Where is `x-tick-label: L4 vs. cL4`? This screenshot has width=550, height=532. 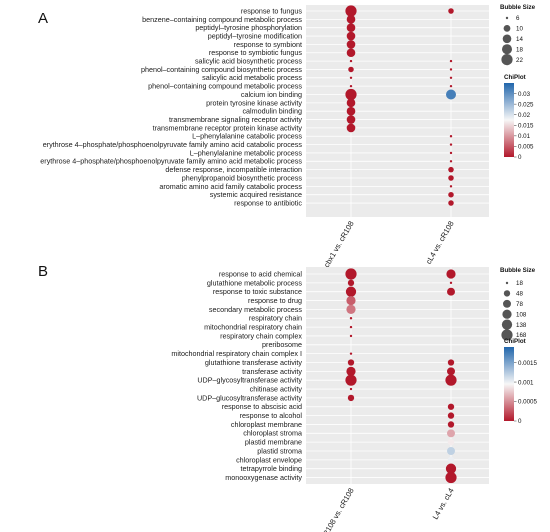 x-tick-label: L4 vs. cL4 is located at coordinates (443, 504).